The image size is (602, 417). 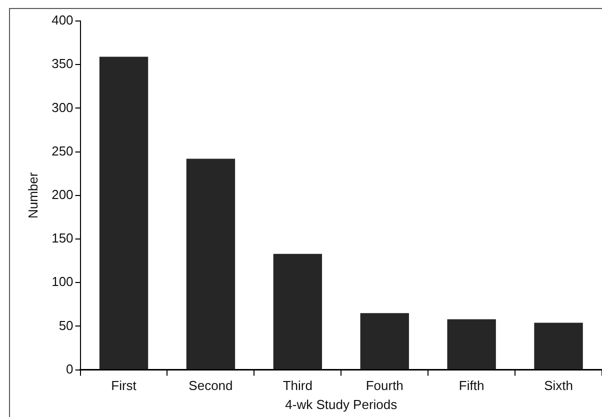 I want to click on y-tick-label: 150, so click(x=63, y=238).